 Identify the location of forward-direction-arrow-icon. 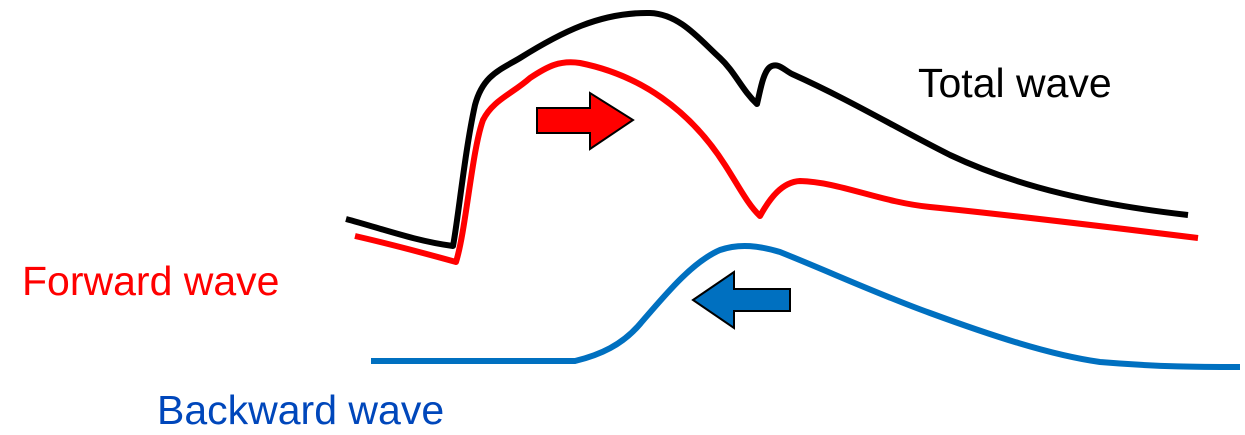
(585, 121).